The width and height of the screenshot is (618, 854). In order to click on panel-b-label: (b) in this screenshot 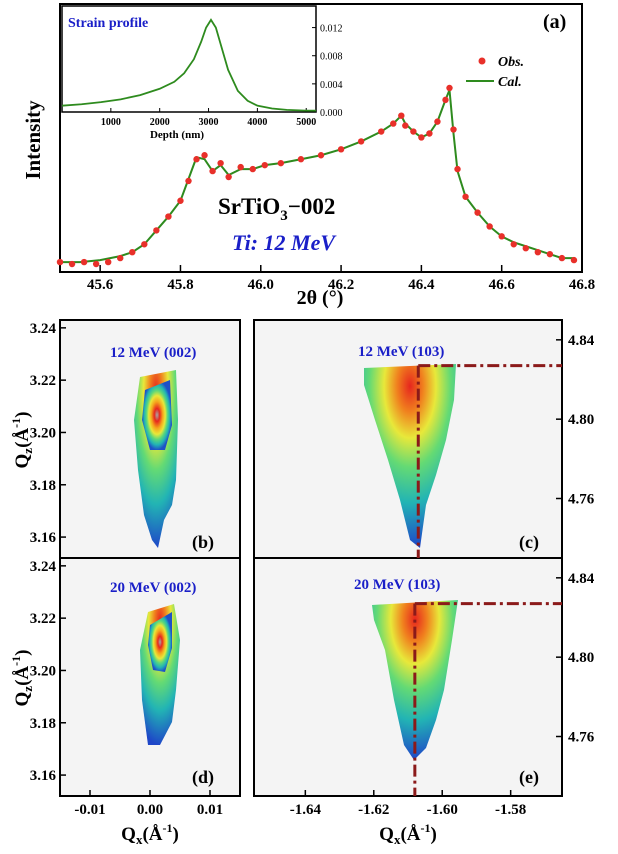, I will do `click(203, 542)`.